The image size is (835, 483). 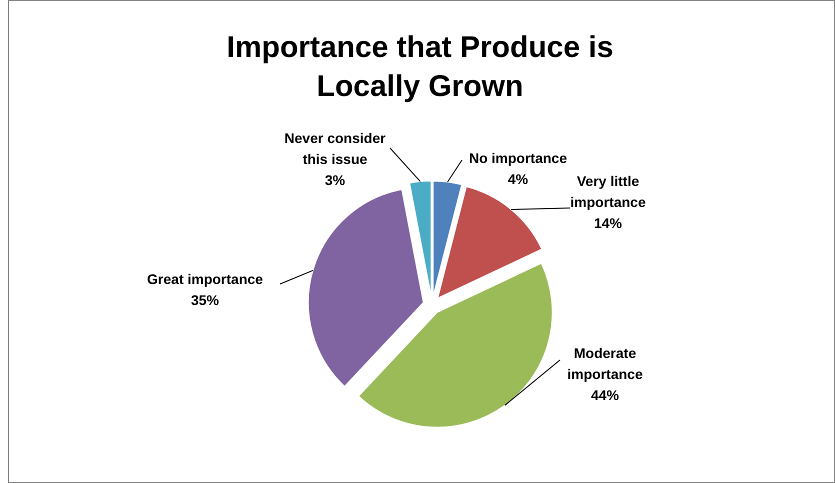 I want to click on data-label: 4%, so click(x=518, y=179).